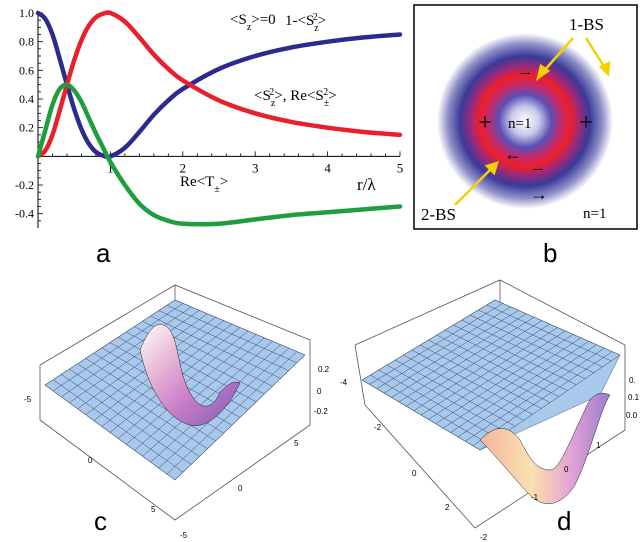 The height and width of the screenshot is (542, 644). I want to click on tick-d-x-0: 0, so click(566, 469).